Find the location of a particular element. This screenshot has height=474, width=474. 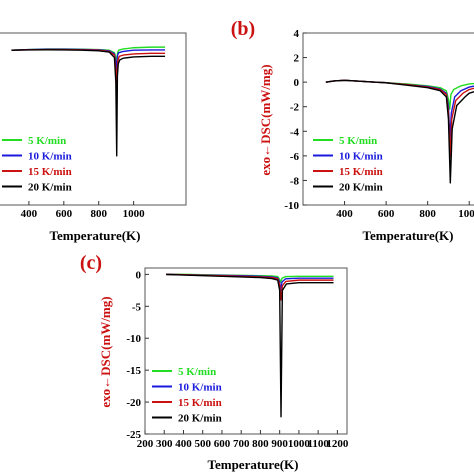

y-tick-label: -5 is located at coordinates (137, 307).